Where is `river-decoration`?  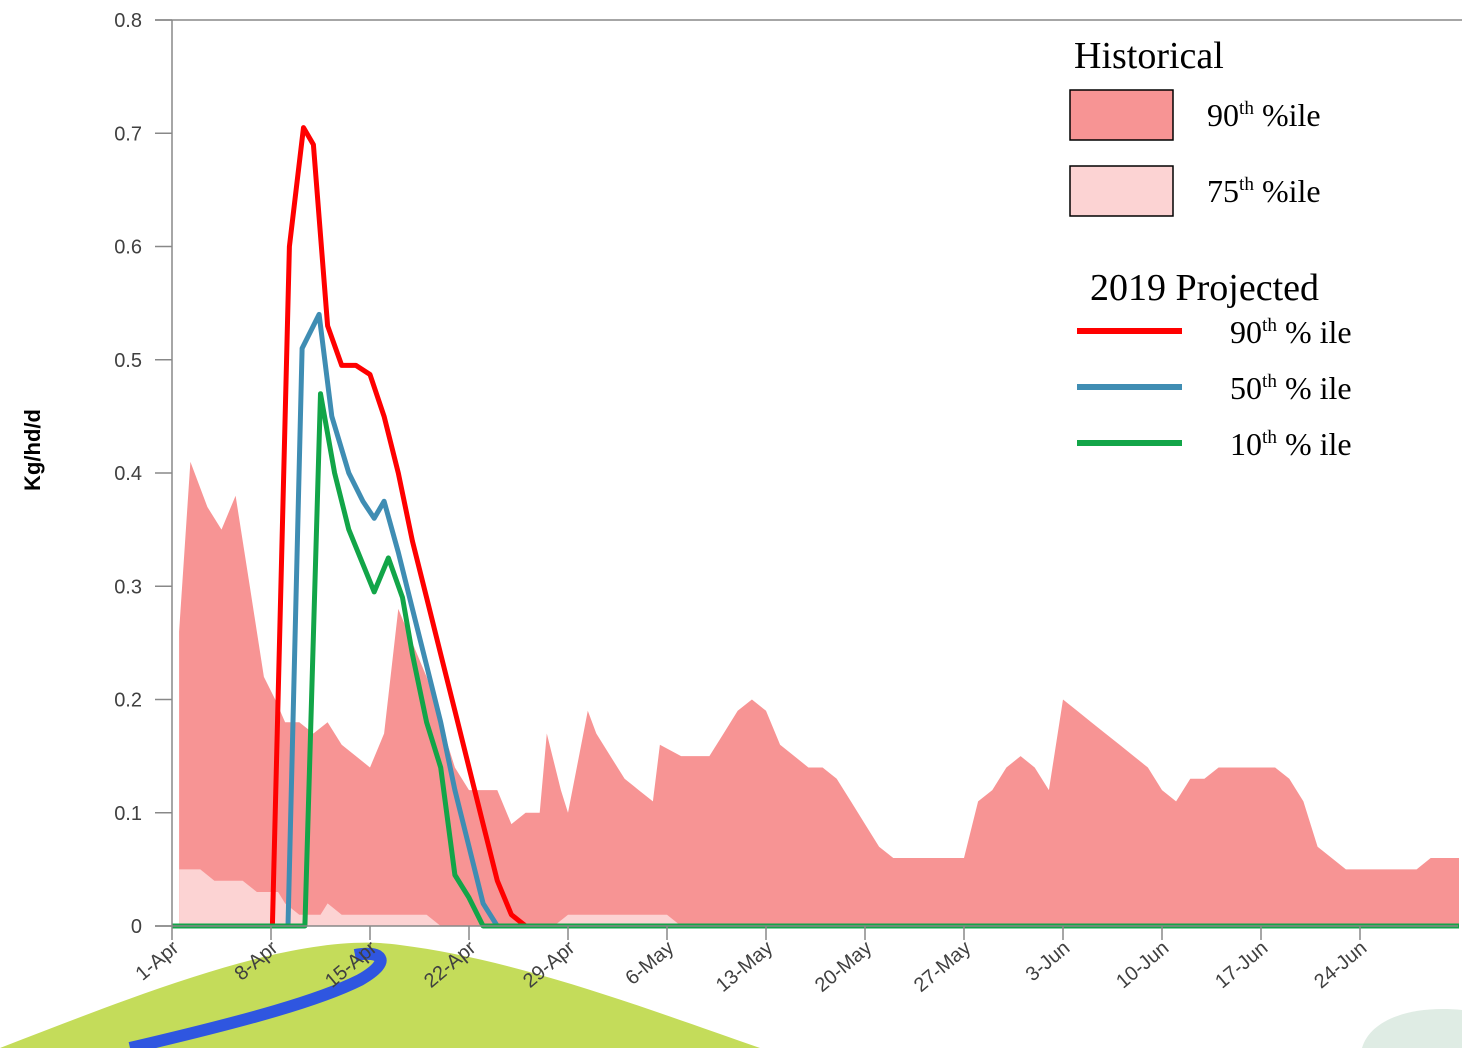 river-decoration is located at coordinates (257, 997).